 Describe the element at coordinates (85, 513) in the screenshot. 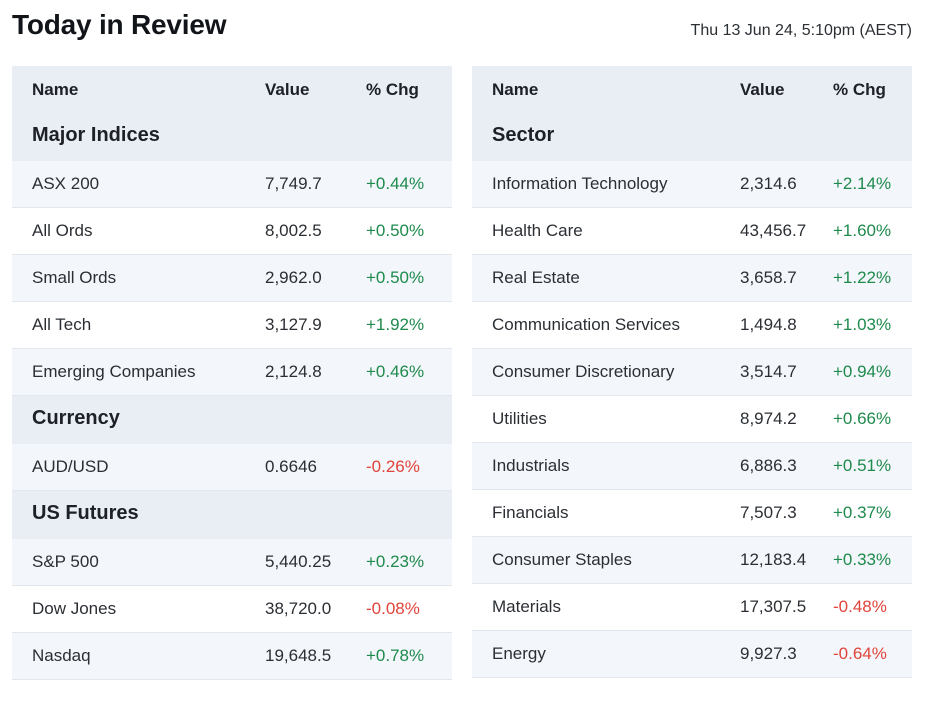

I see `section-title: US Futures` at that location.